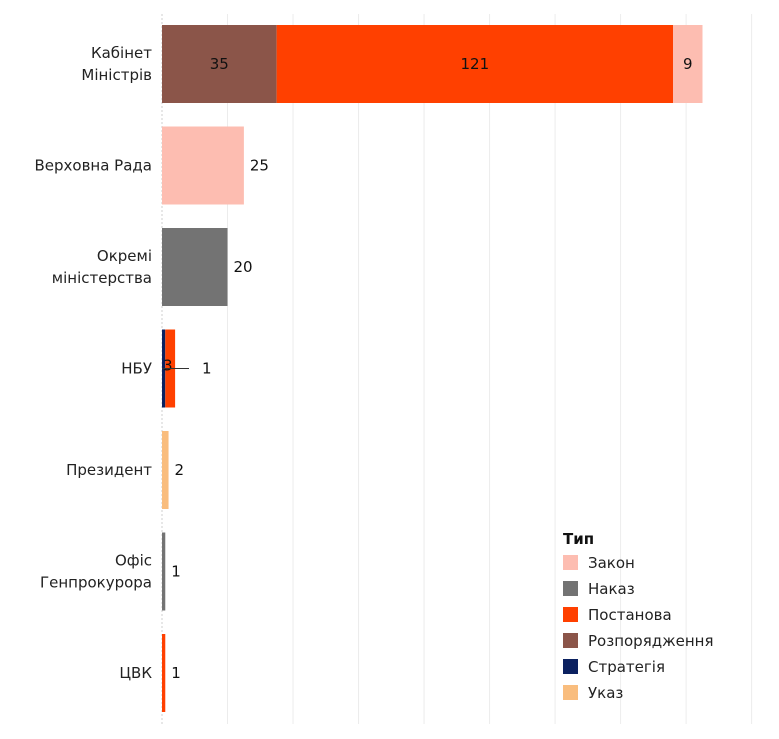  I want to click on legend-entry: Постанова, so click(630, 615).